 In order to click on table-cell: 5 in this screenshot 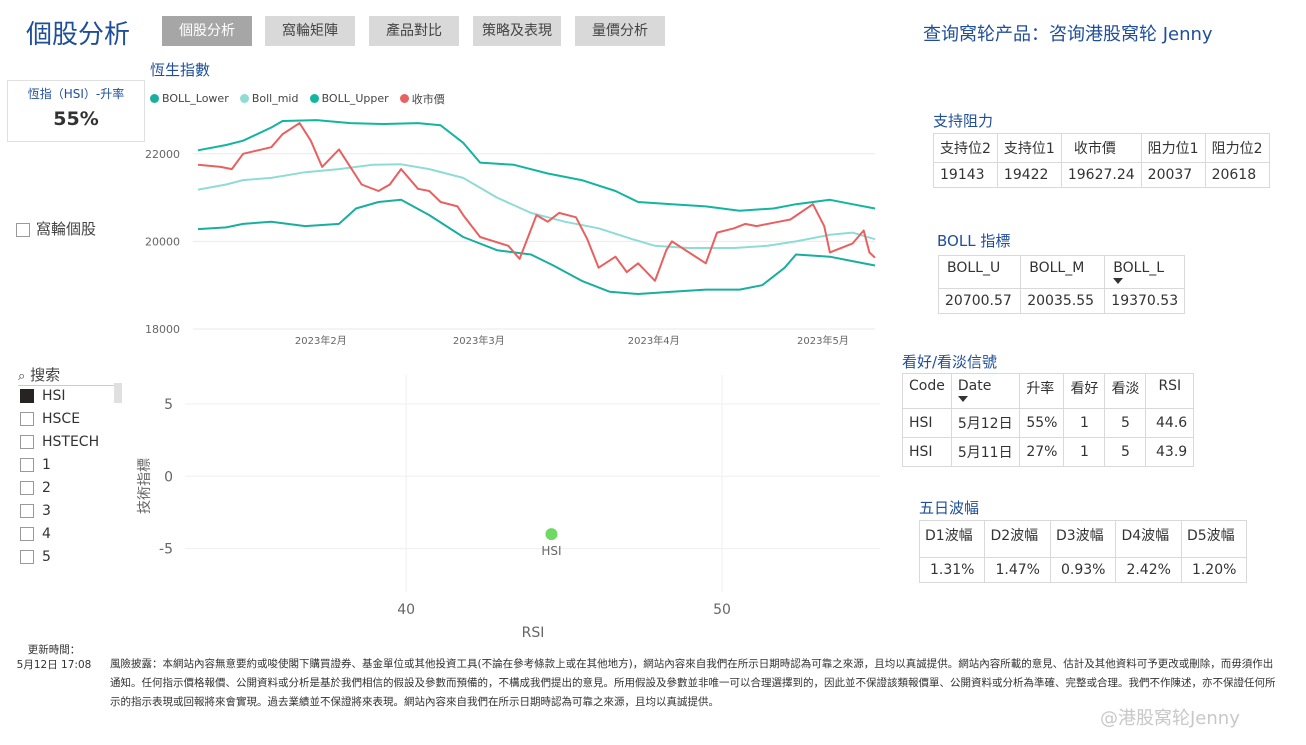, I will do `click(1125, 452)`.